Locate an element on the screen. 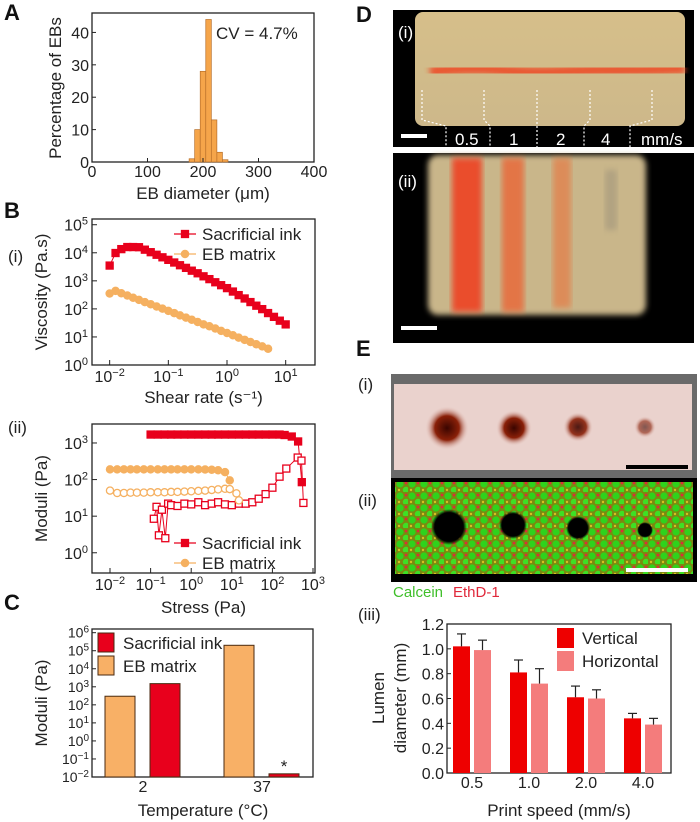 The image size is (700, 822). x-tick-label: 200 is located at coordinates (203, 172).